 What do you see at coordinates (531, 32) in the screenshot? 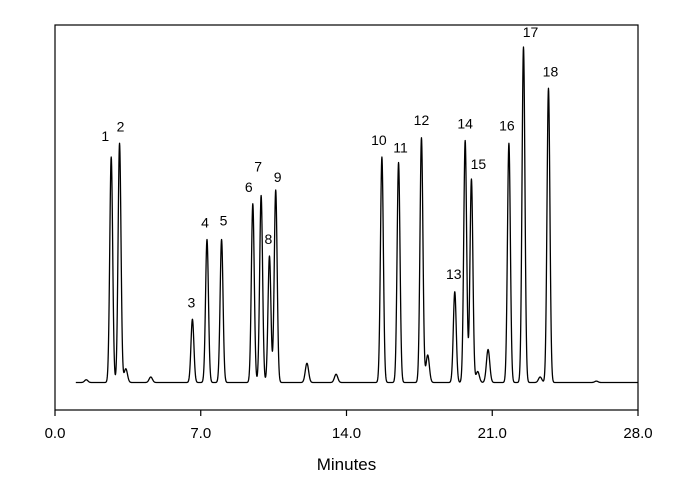
I see `peak-label-17: 17` at bounding box center [531, 32].